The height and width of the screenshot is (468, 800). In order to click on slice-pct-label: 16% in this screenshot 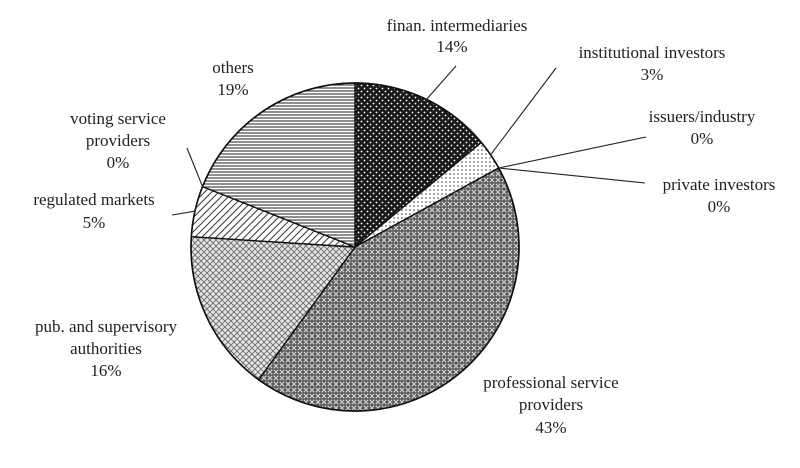, I will do `click(105, 370)`.